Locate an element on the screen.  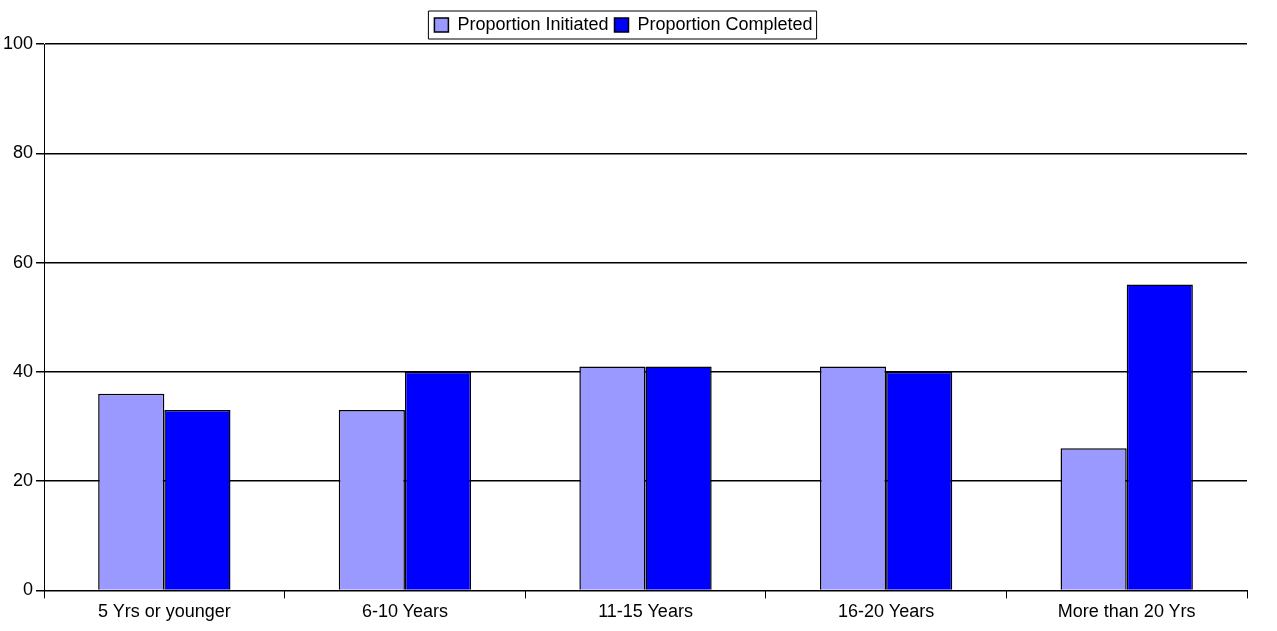
x-tick-label: 11-15 Years is located at coordinates (645, 611).